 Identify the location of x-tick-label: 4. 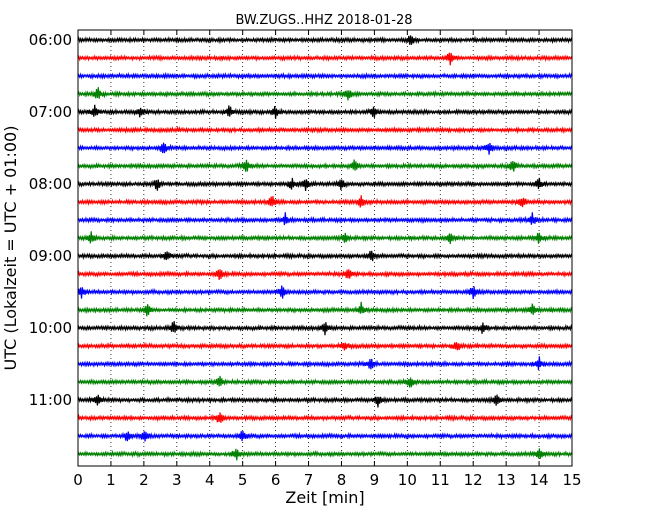
(210, 480).